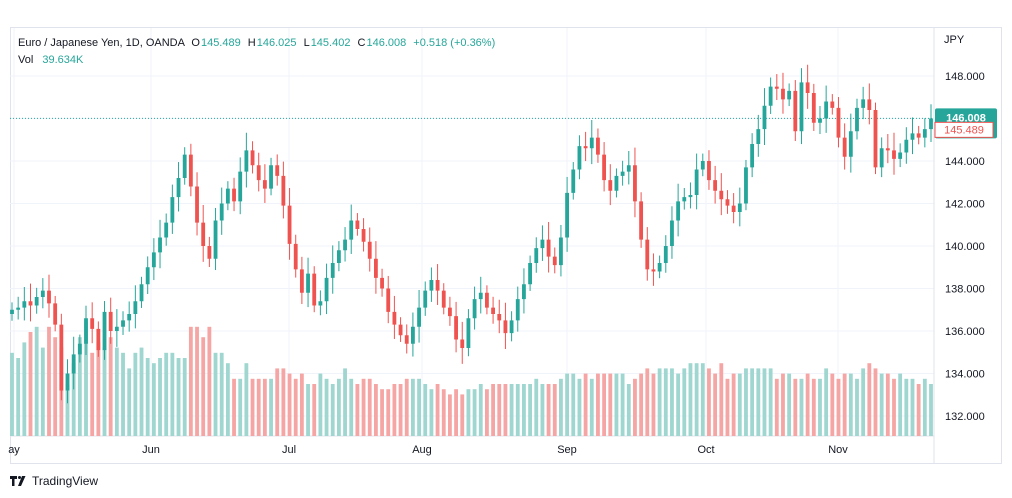 This screenshot has width=1012, height=498. I want to click on volume-row: Vol 39.634K, so click(256, 60).